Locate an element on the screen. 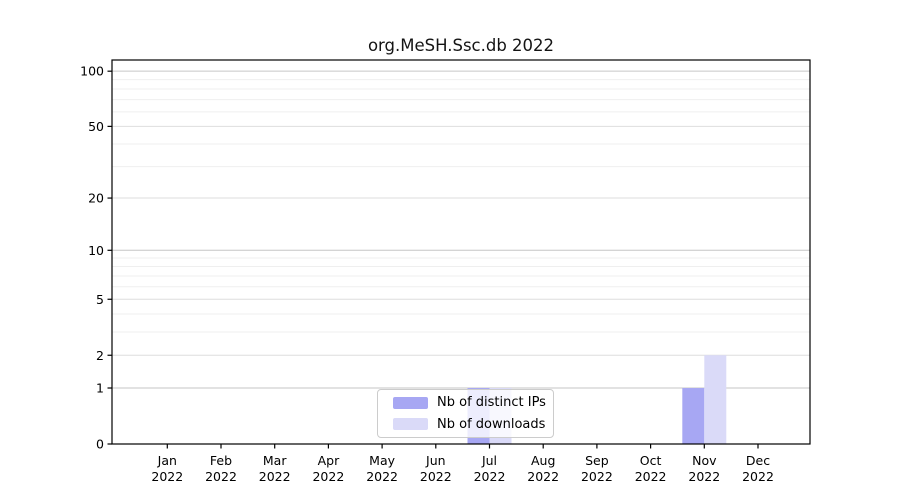  bar-downloads-nov is located at coordinates (715, 399).